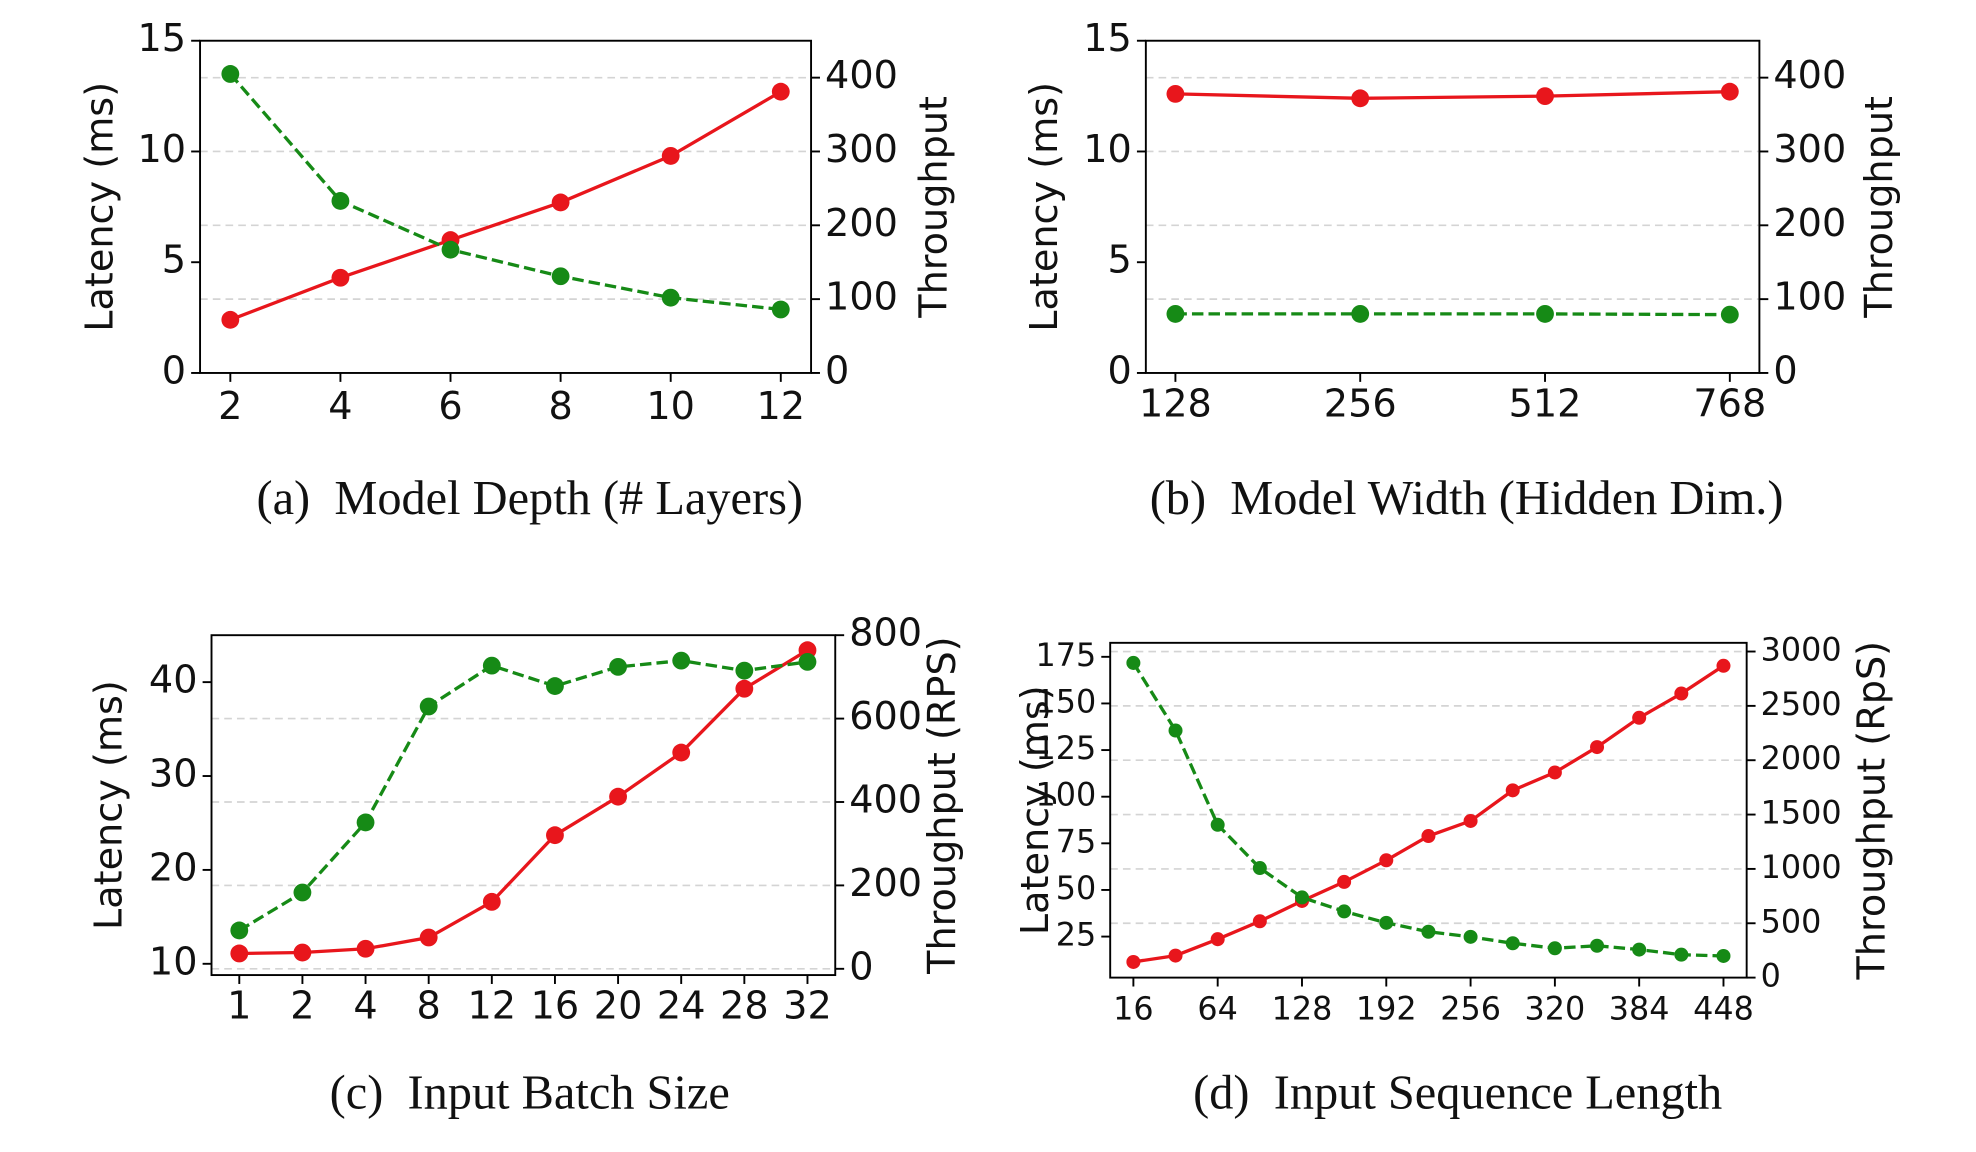 The width and height of the screenshot is (1976, 1152). Describe the element at coordinates (1801, 867) in the screenshot. I see `y2-tick-label: 1000` at that location.